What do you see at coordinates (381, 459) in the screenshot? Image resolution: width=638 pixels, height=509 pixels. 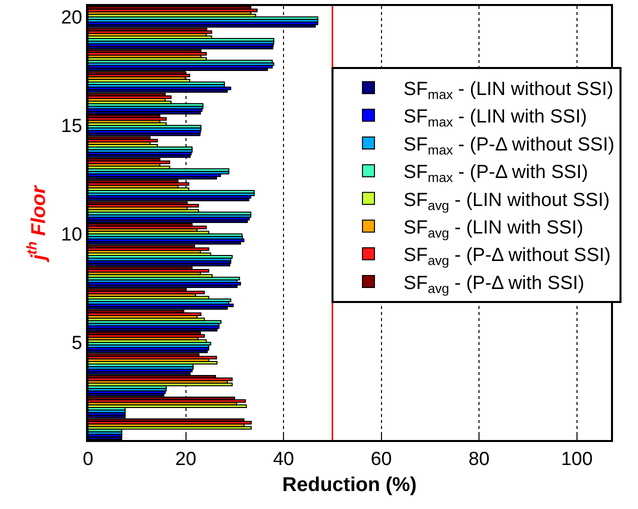 I see `x-tick-label: 60` at bounding box center [381, 459].